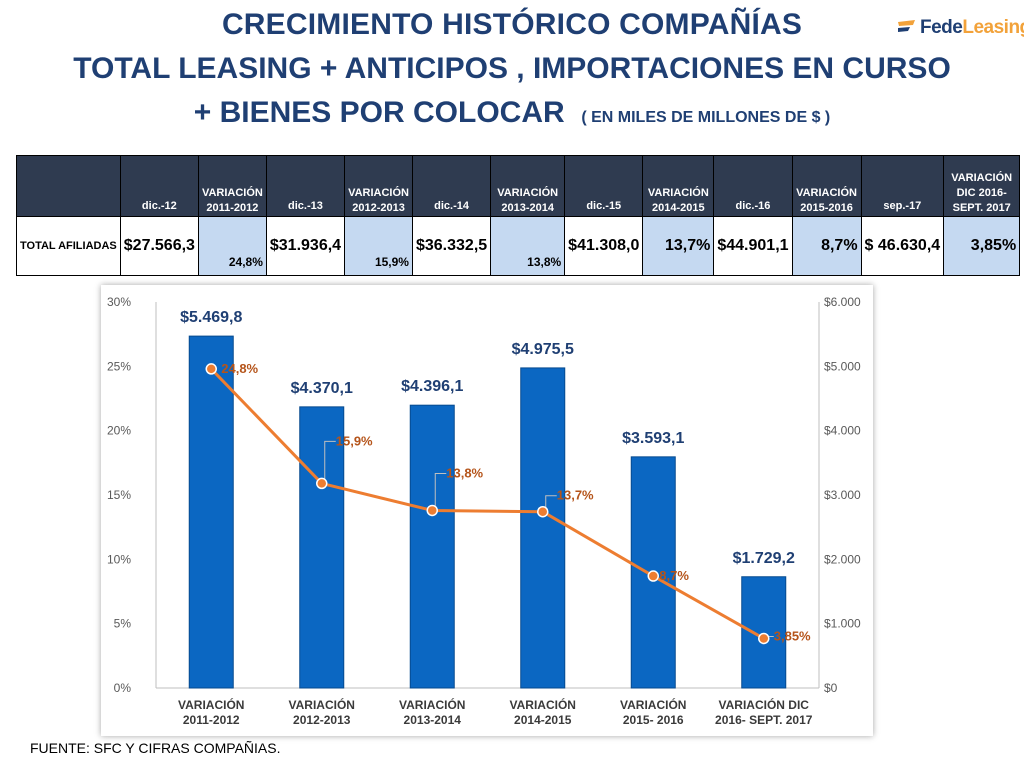 Image resolution: width=1024 pixels, height=768 pixels. Describe the element at coordinates (123, 624) in the screenshot. I see `left-axis-tick-label: 5%` at that location.